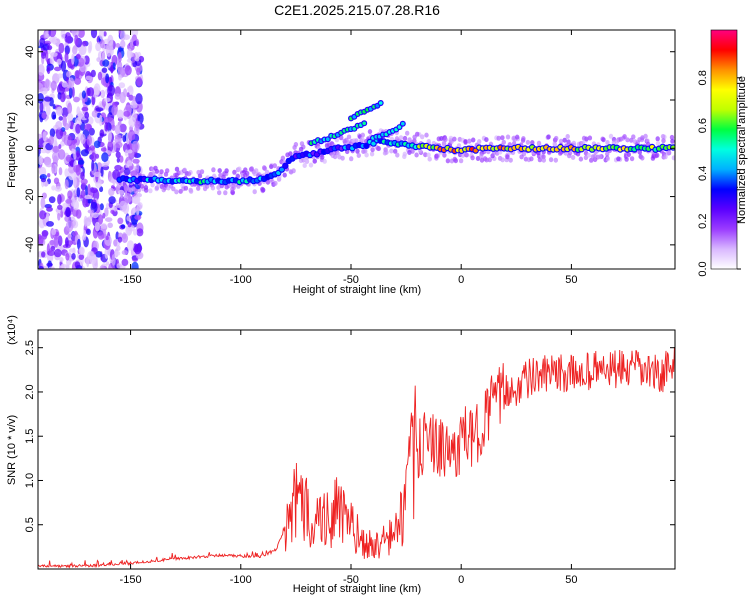 The height and width of the screenshot is (600, 750). Describe the element at coordinates (30, 52) in the screenshot. I see `y-tick-label: 40` at that location.